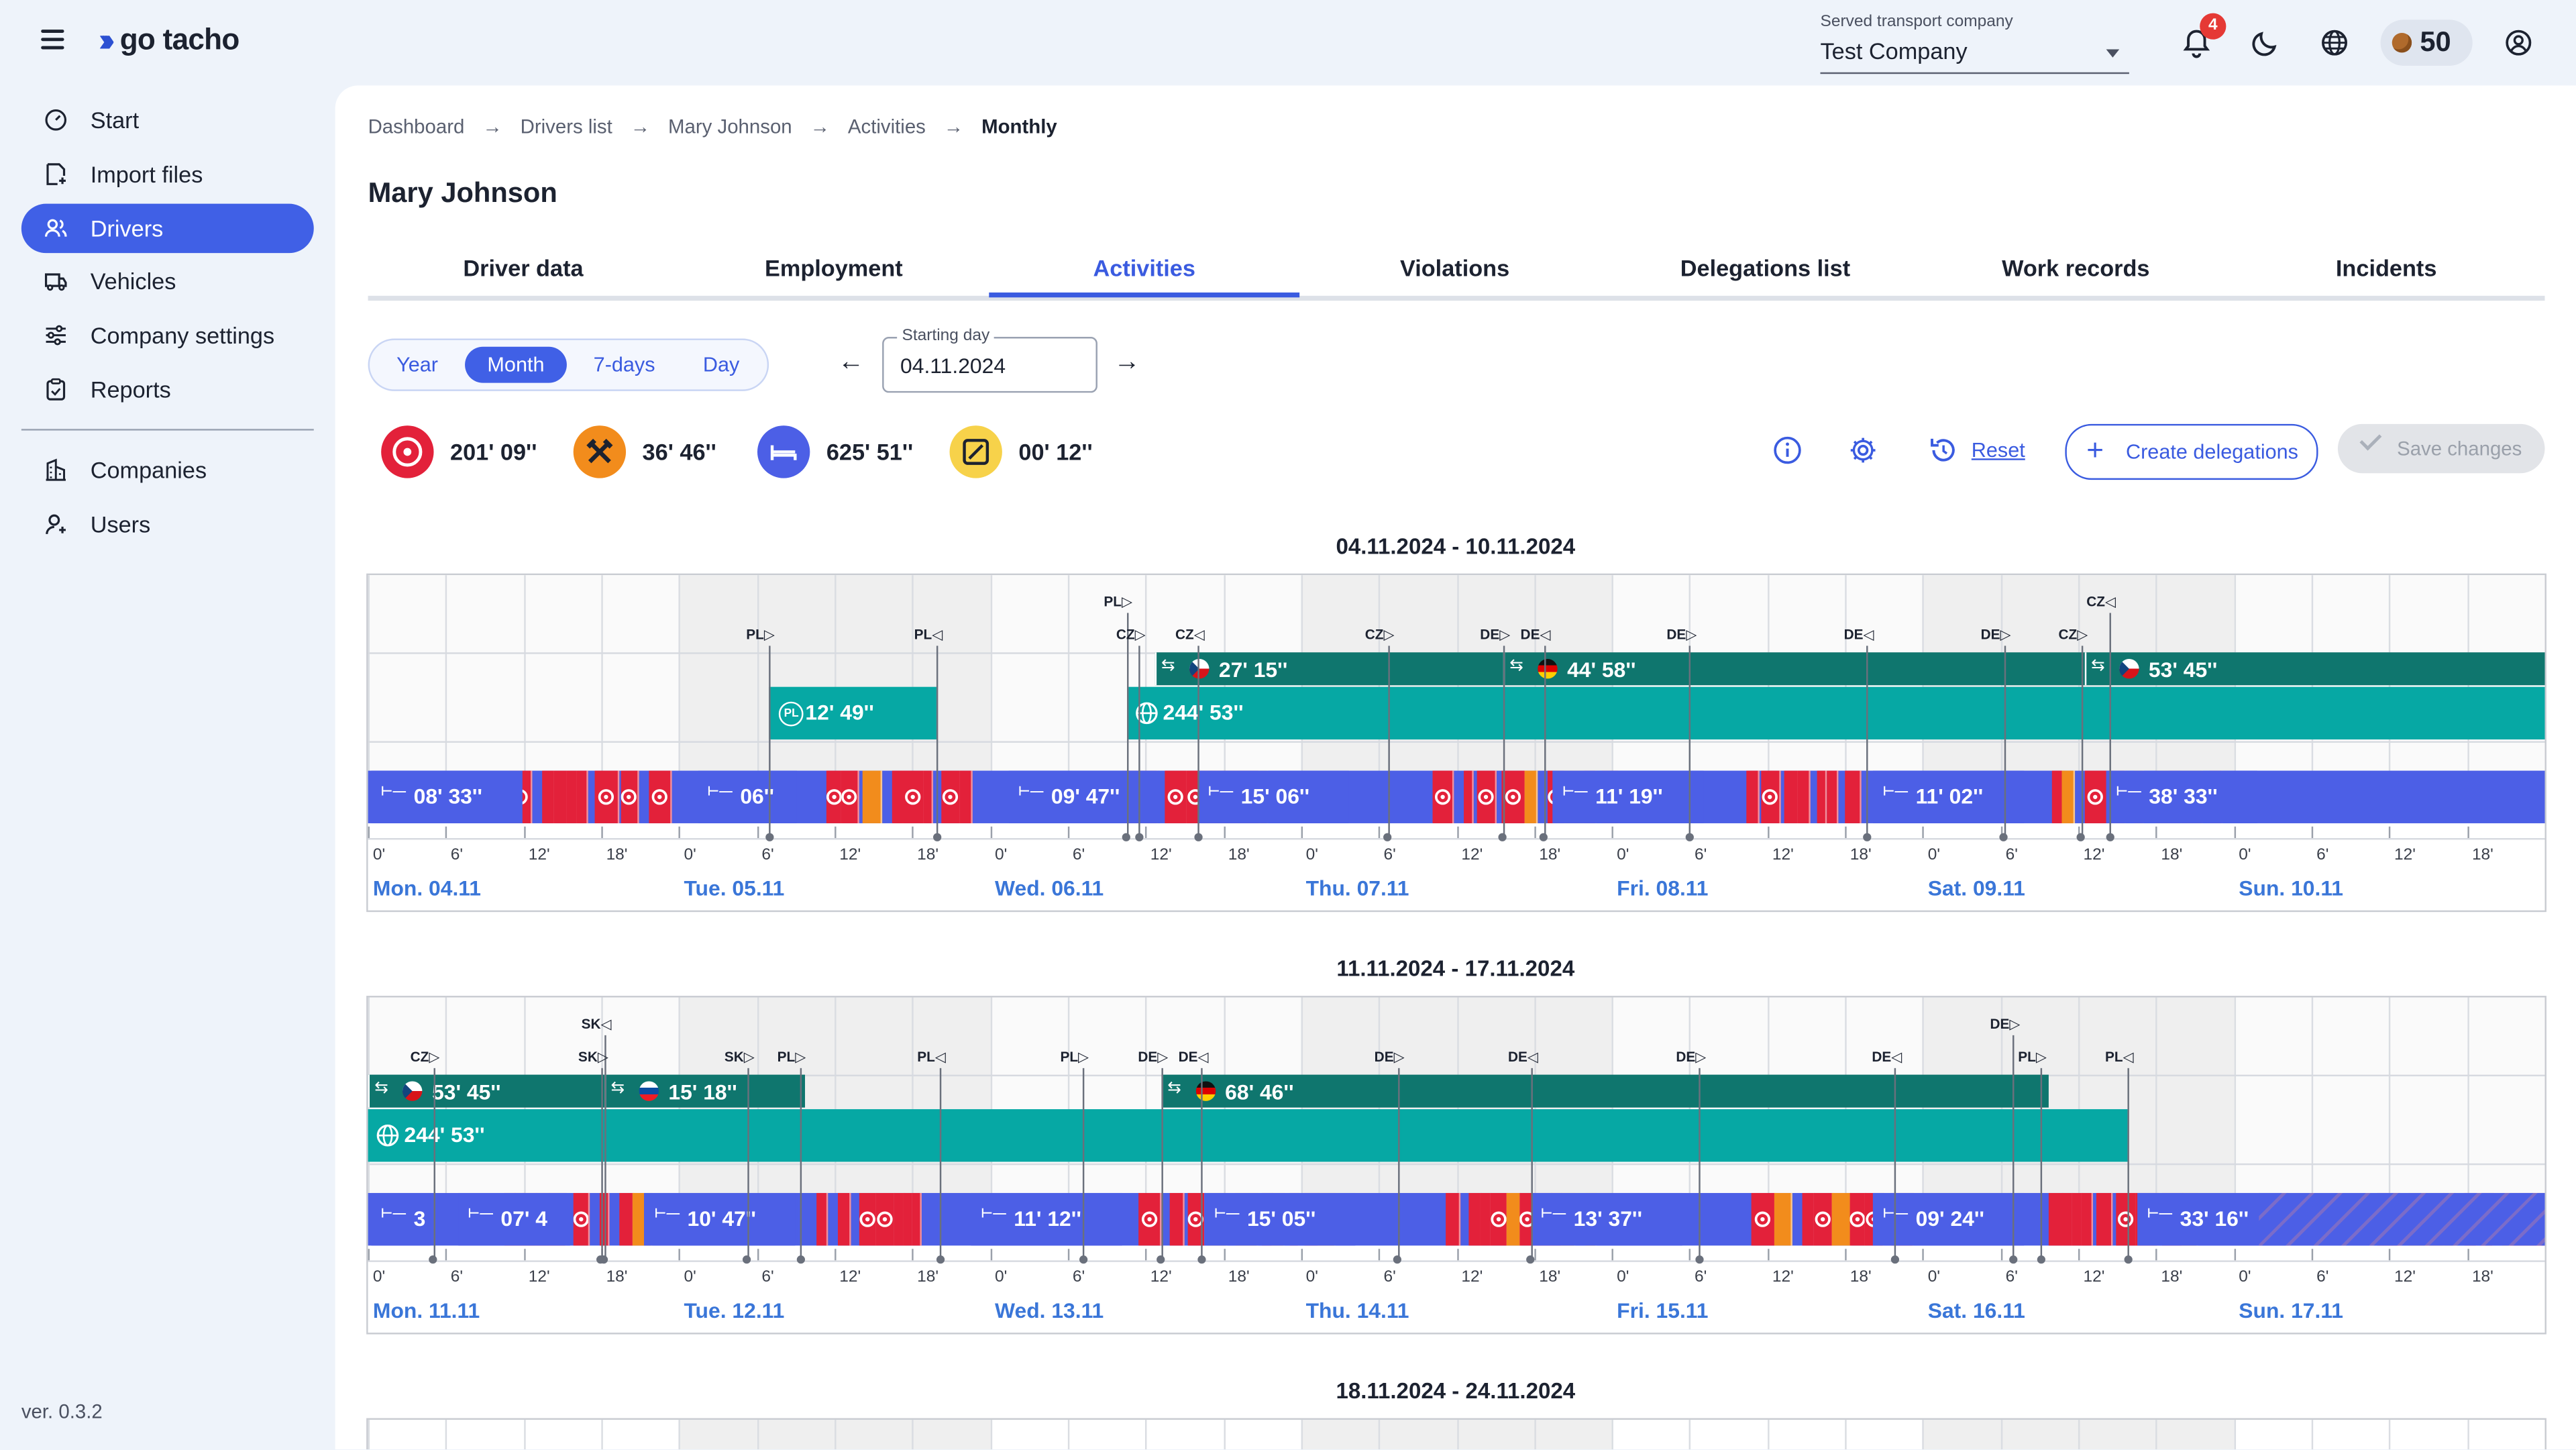  Describe the element at coordinates (566, 126) in the screenshot. I see `breadcrumb-drivers-list: Drivers list` at that location.